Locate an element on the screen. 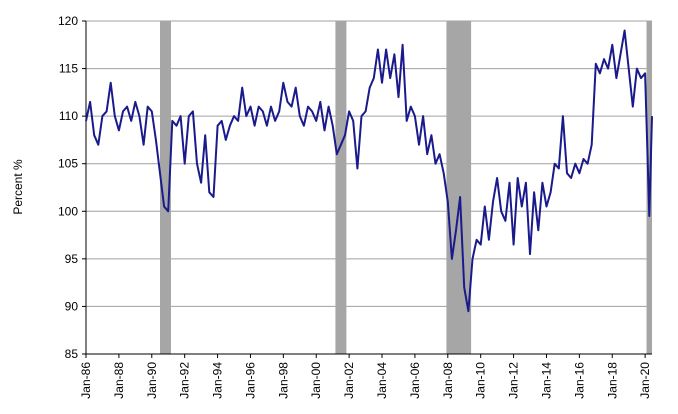 This screenshot has width=678, height=414. y-tick-label: 100 is located at coordinates (68, 211).